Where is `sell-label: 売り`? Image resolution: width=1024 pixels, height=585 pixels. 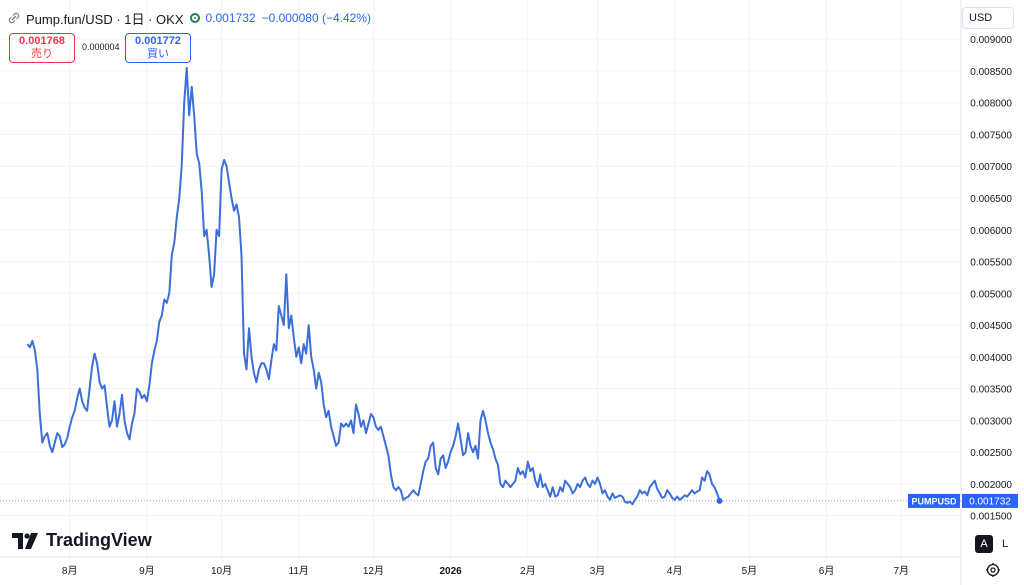 sell-label: 売り is located at coordinates (42, 54).